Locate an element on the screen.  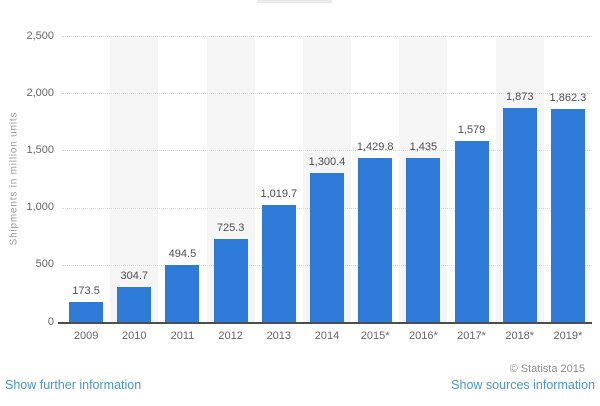
x-tick-label: 2009 is located at coordinates (86, 336).